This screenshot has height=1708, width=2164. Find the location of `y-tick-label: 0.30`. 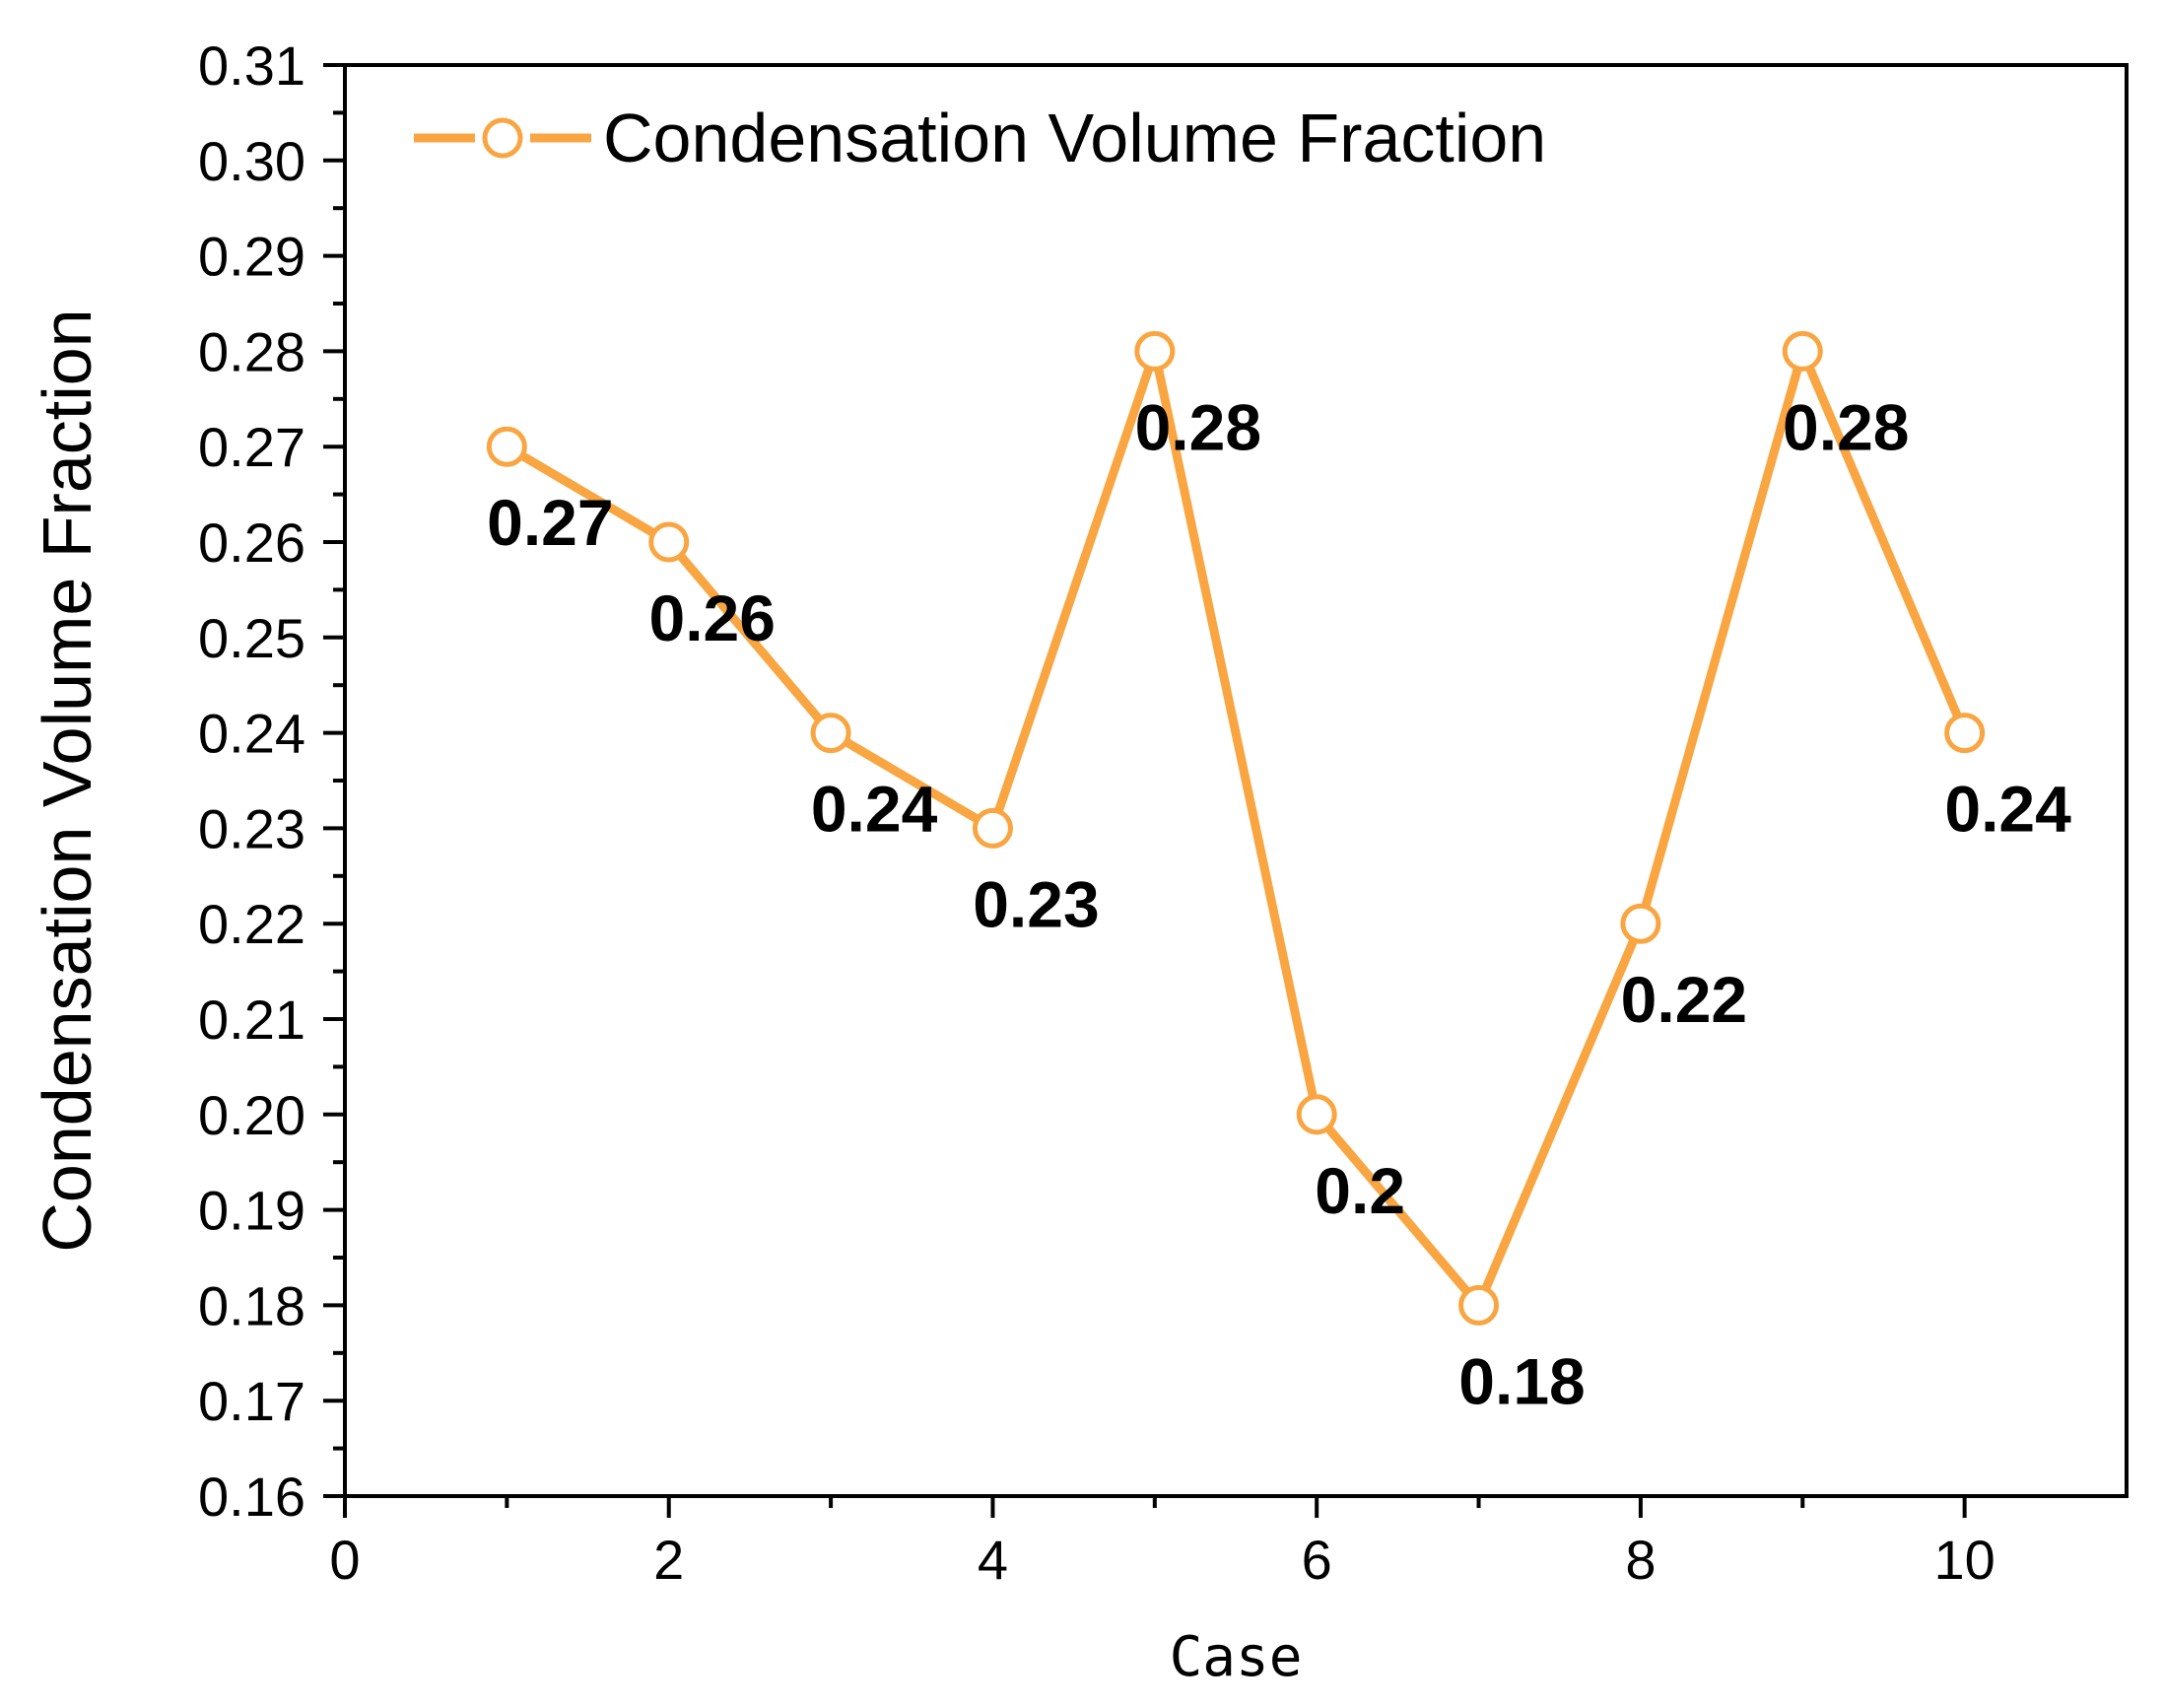

y-tick-label: 0.30 is located at coordinates (251, 161).